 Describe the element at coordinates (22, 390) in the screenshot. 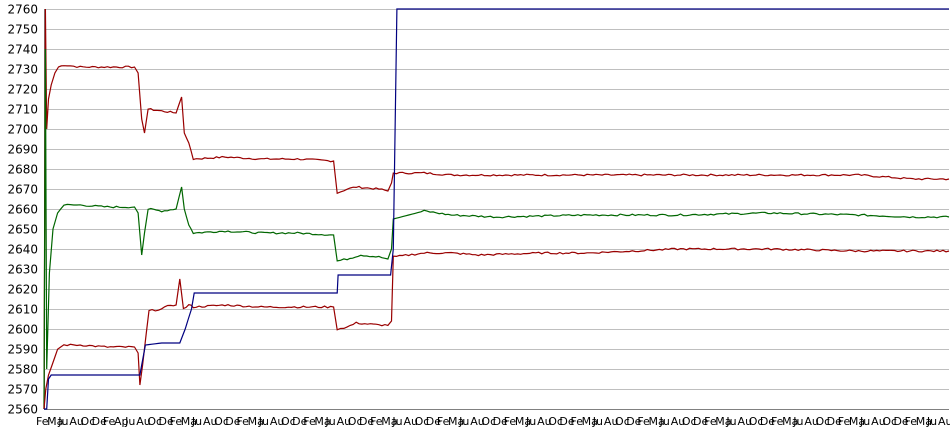

I see `y-tick-label: 2570` at that location.